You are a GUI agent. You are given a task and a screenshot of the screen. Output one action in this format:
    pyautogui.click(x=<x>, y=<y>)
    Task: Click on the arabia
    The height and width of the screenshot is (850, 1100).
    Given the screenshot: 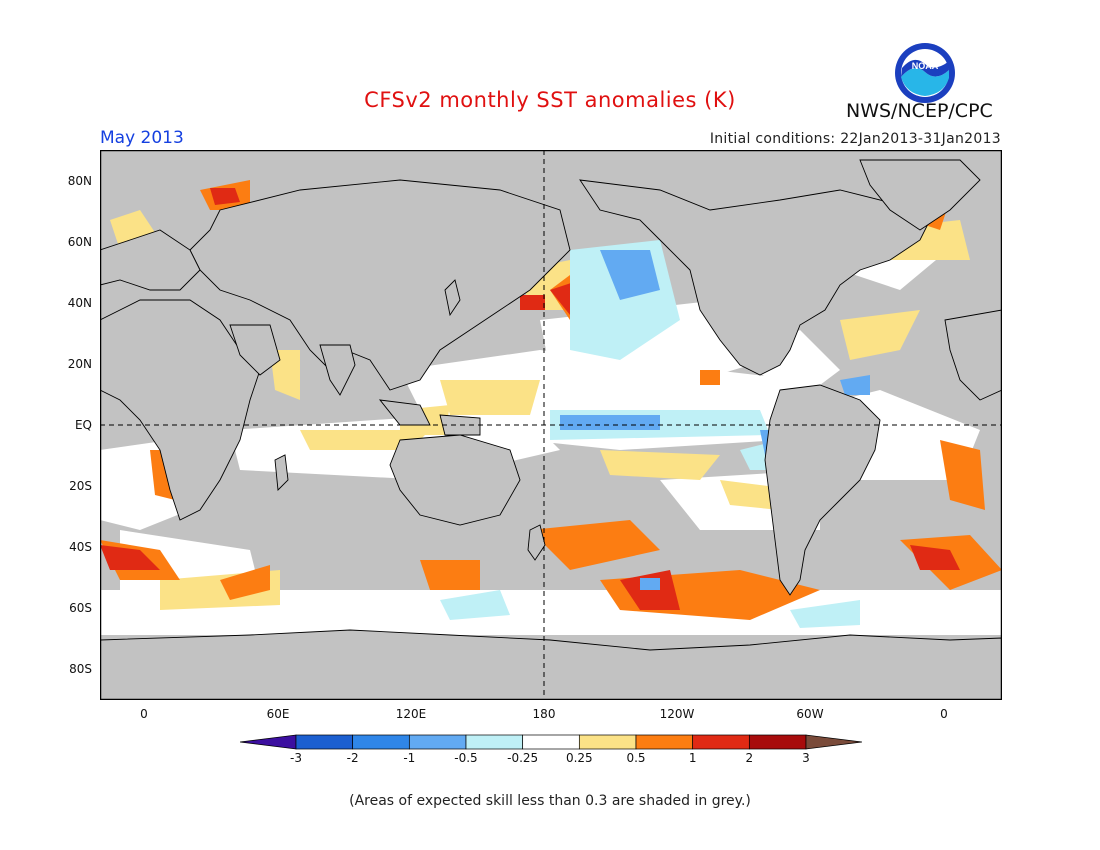 What is the action you would take?
    pyautogui.click(x=255, y=350)
    